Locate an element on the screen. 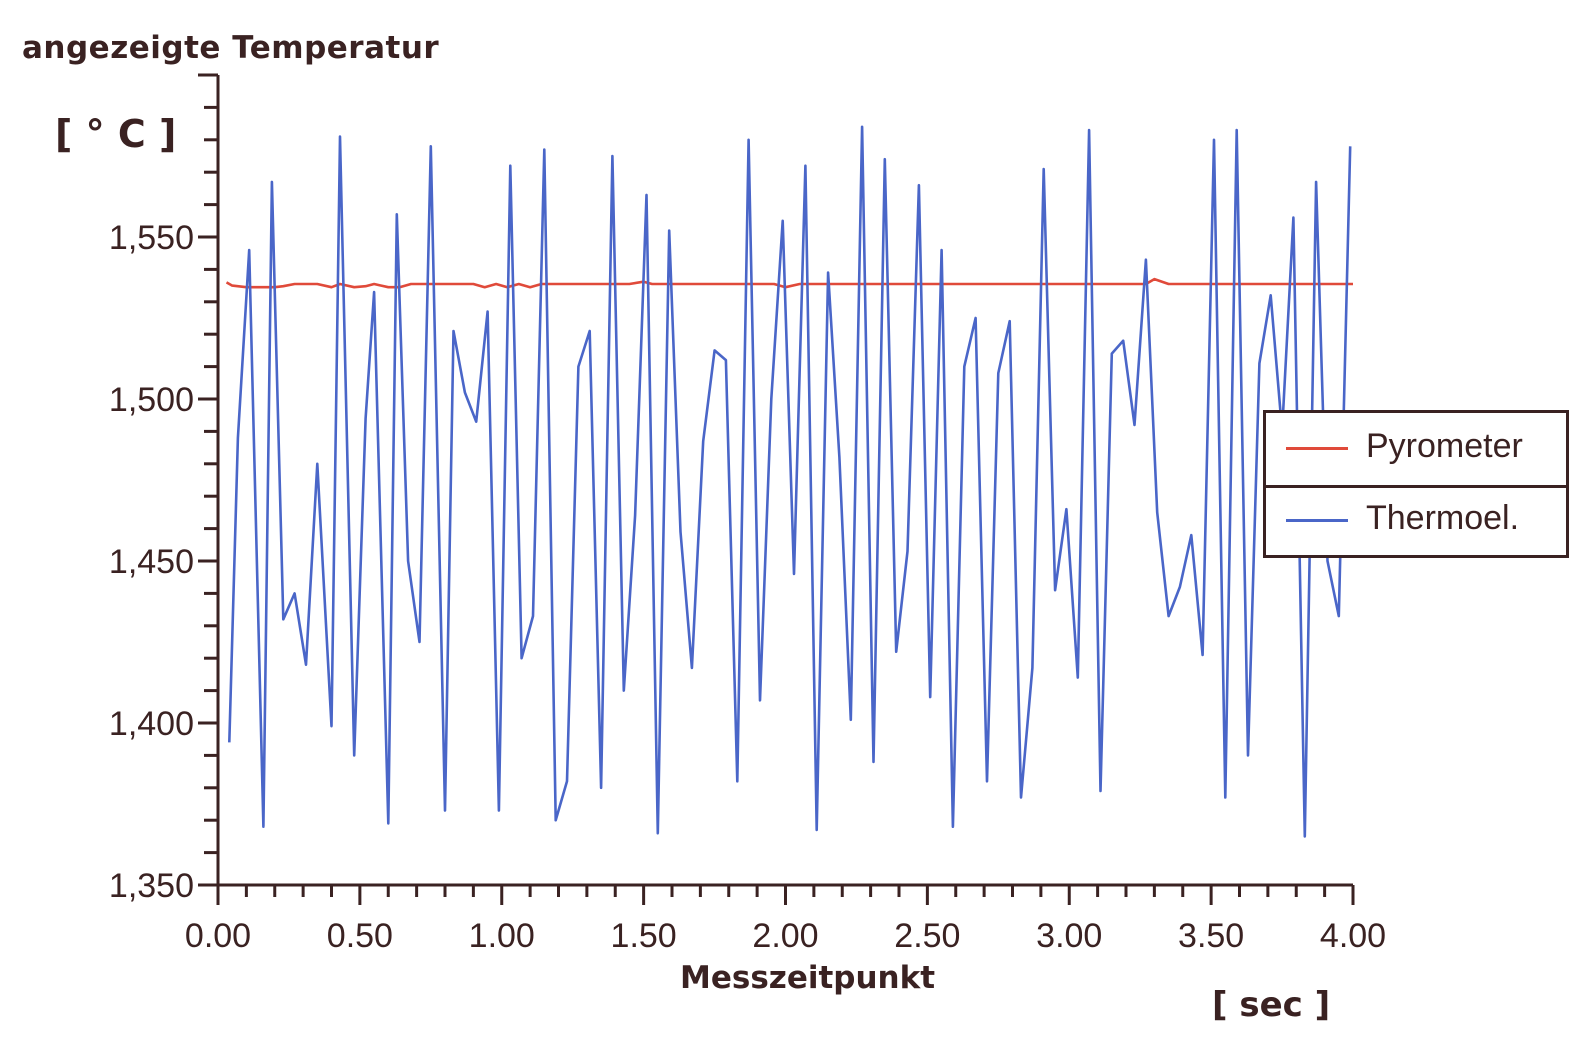 The height and width of the screenshot is (1044, 1589). legend-item-thermoel: Thermoel. is located at coordinates (1416, 521).